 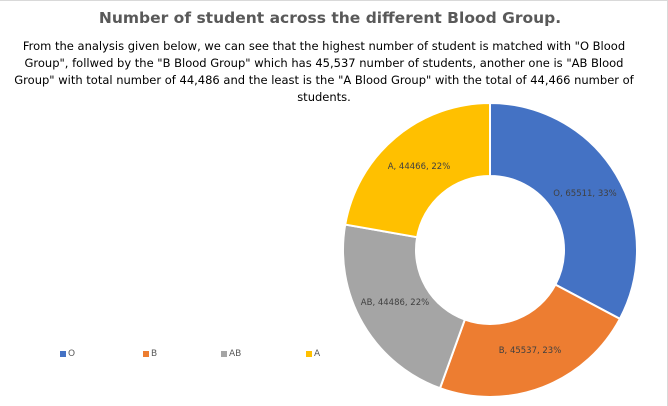 I want to click on chart-legend: O B AB A, so click(x=334, y=356).